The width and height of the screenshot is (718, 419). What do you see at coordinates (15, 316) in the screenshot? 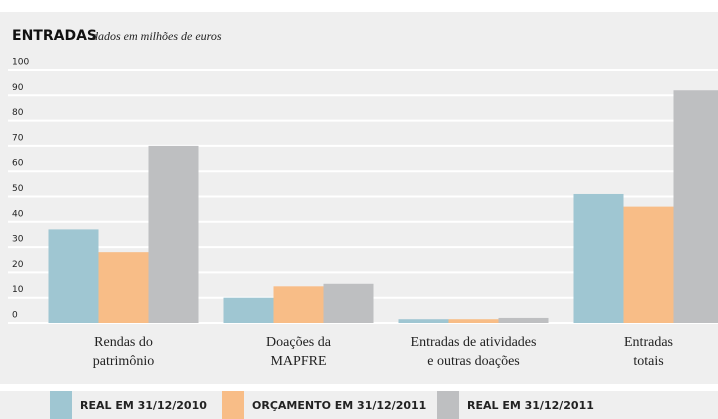
I see `y-tick-label: 0` at bounding box center [15, 316].